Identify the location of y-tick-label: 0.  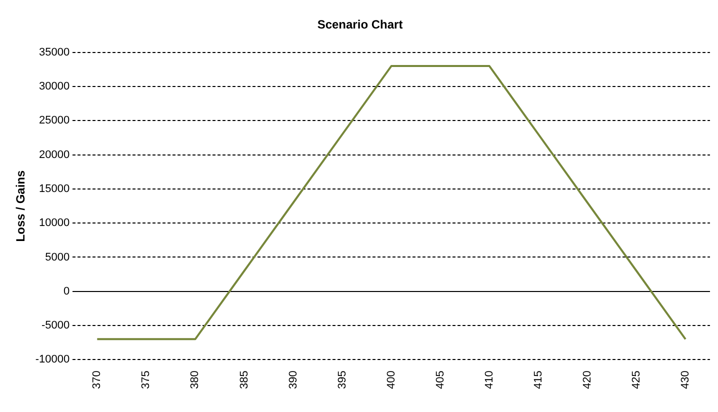
(67, 291).